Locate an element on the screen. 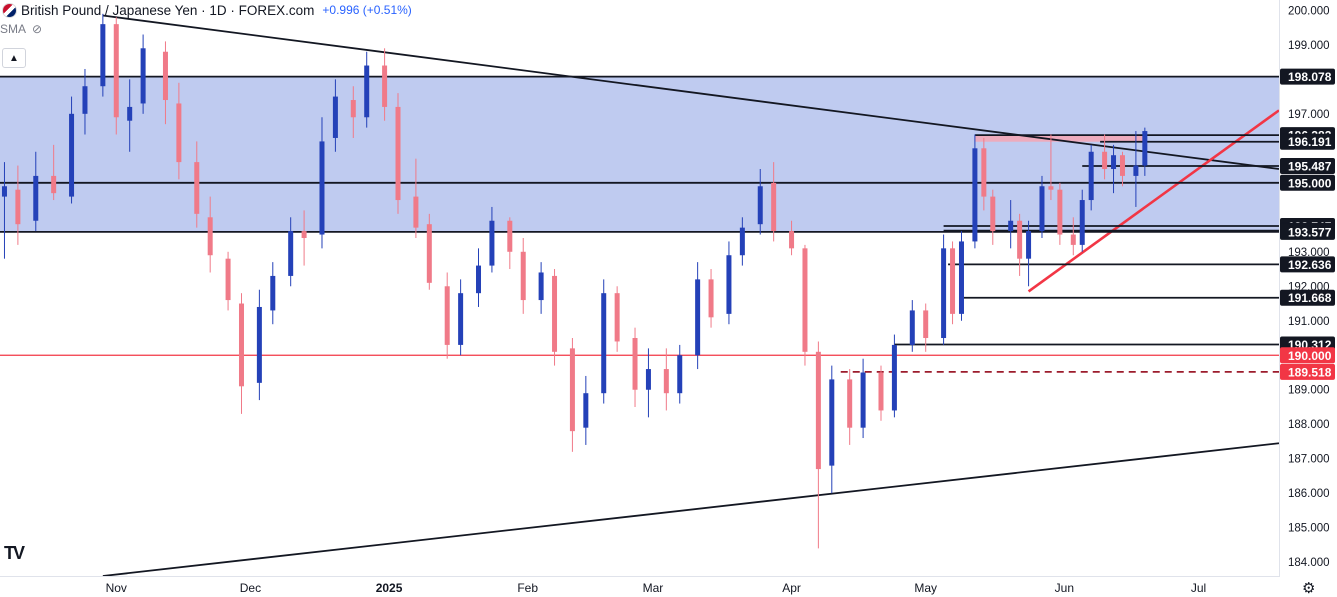 Image resolution: width=1337 pixels, height=597 pixels. settings-gear-icon: ⚙ is located at coordinates (1309, 588).